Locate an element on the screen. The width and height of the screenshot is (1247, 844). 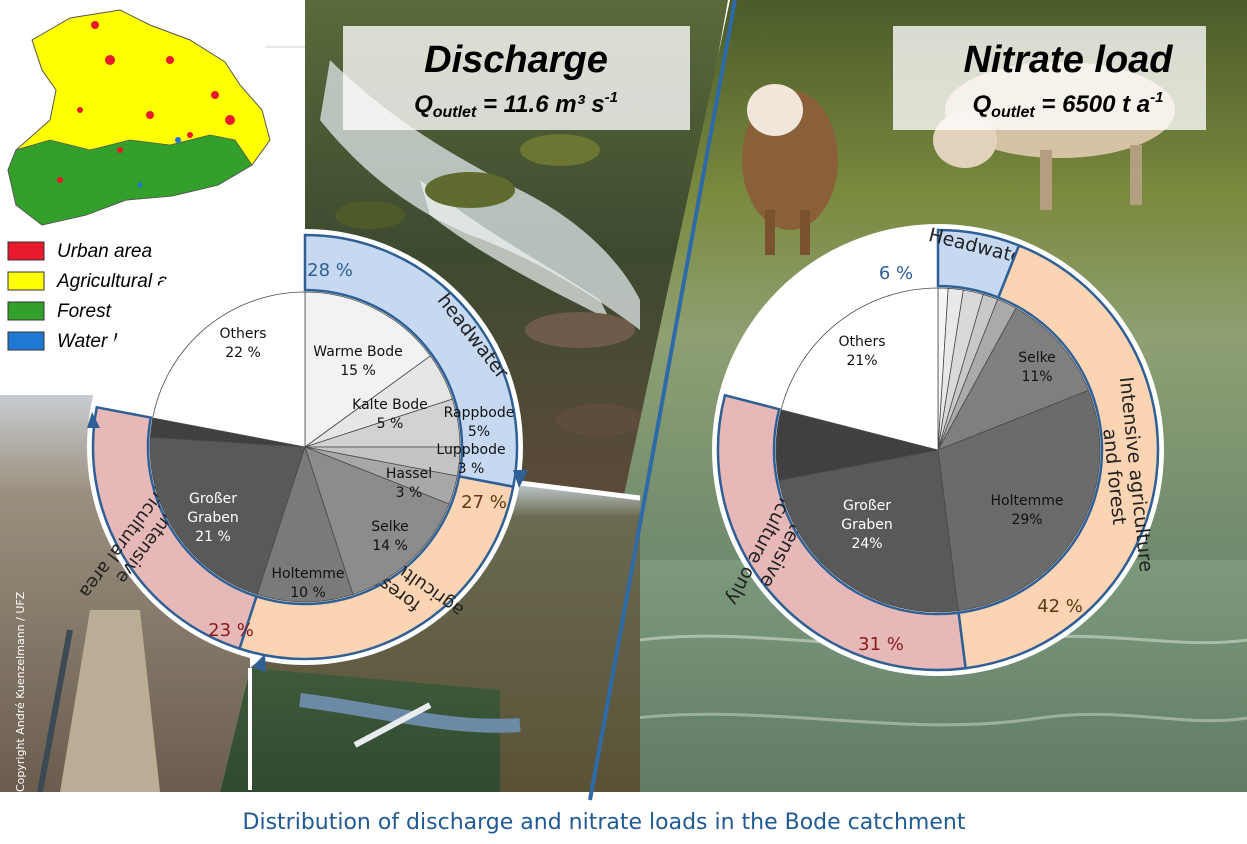
slice-label-line: Warme Bode is located at coordinates (357, 352).